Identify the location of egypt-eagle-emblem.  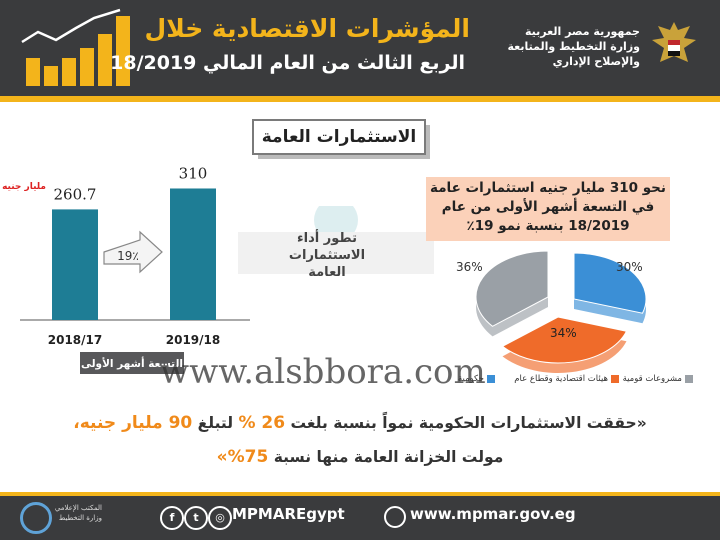
(674, 42).